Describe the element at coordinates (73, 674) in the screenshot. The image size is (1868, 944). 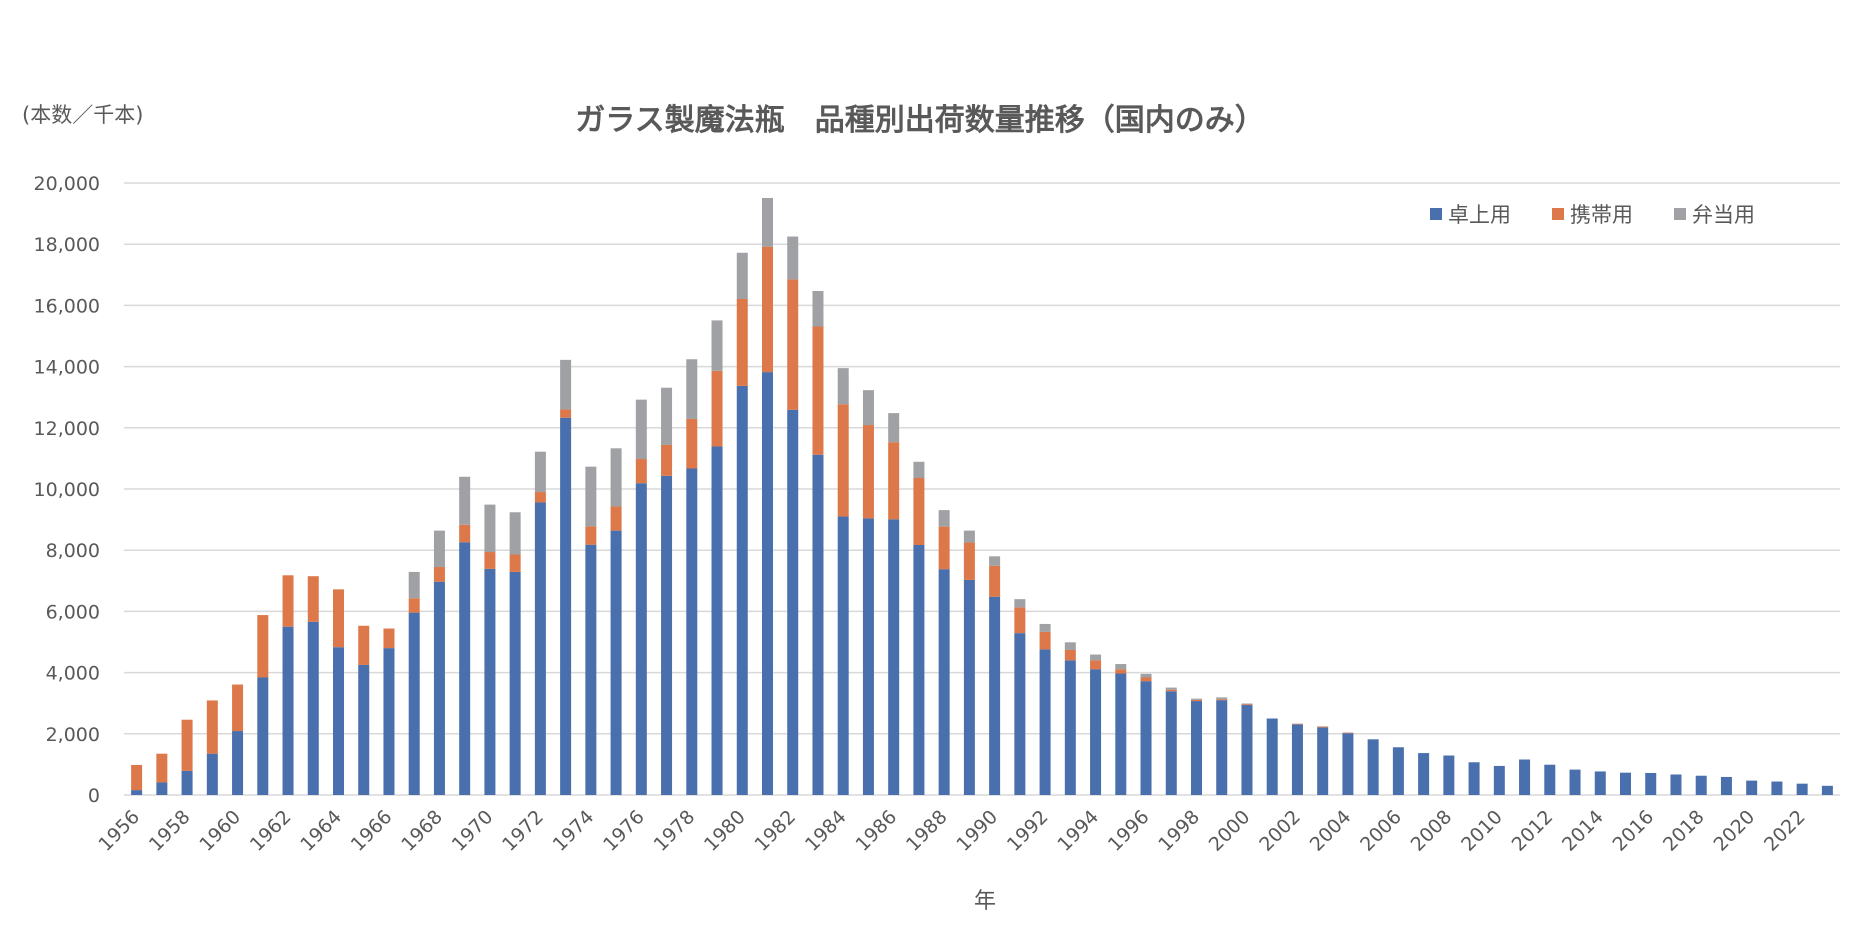
I see `y-tick-label: 4,000` at that location.